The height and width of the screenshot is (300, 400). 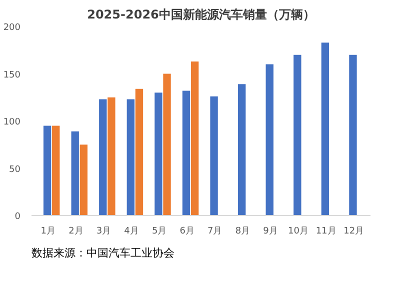 What do you see at coordinates (270, 231) in the screenshot?
I see `x-tick-label: 9月` at bounding box center [270, 231].